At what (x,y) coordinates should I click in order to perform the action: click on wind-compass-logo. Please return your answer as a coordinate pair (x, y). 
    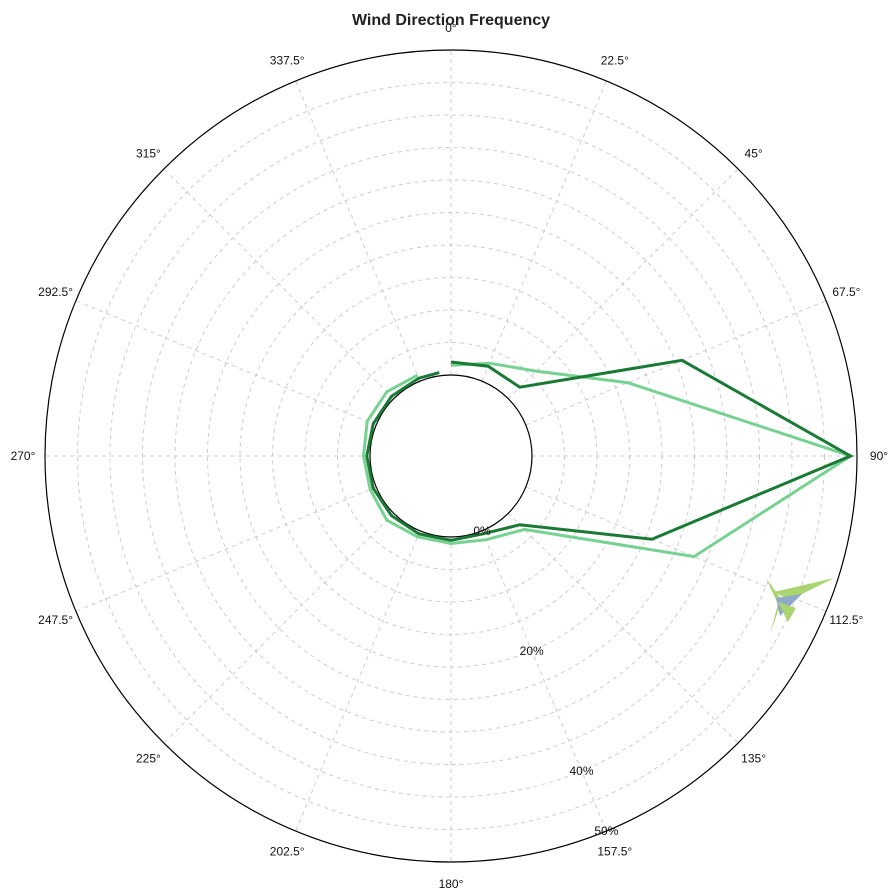
    Looking at the image, I should click on (800, 606).